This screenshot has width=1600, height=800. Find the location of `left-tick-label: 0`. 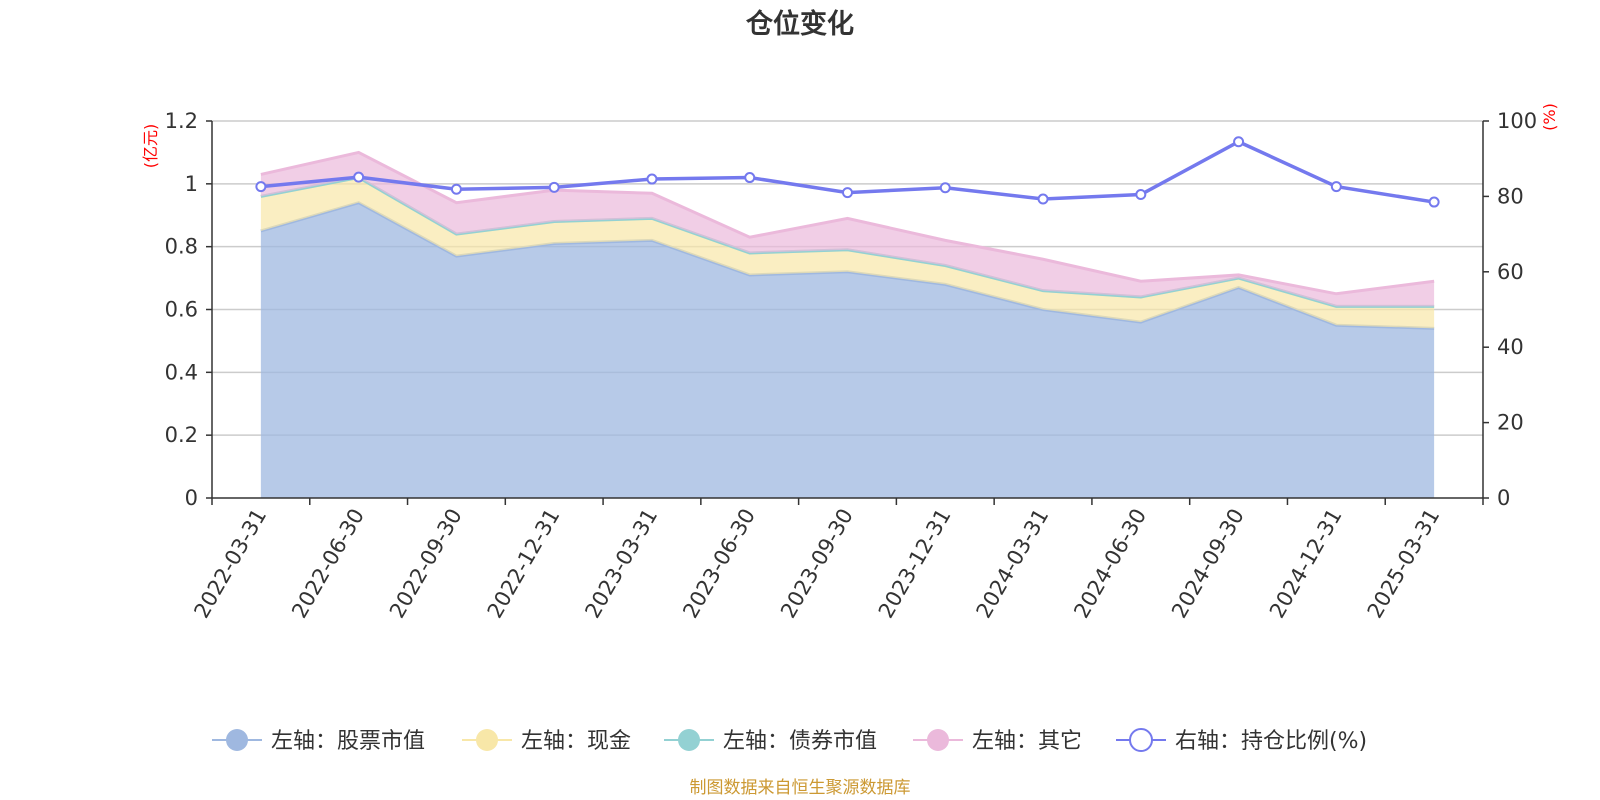

left-tick-label: 0 is located at coordinates (191, 498).